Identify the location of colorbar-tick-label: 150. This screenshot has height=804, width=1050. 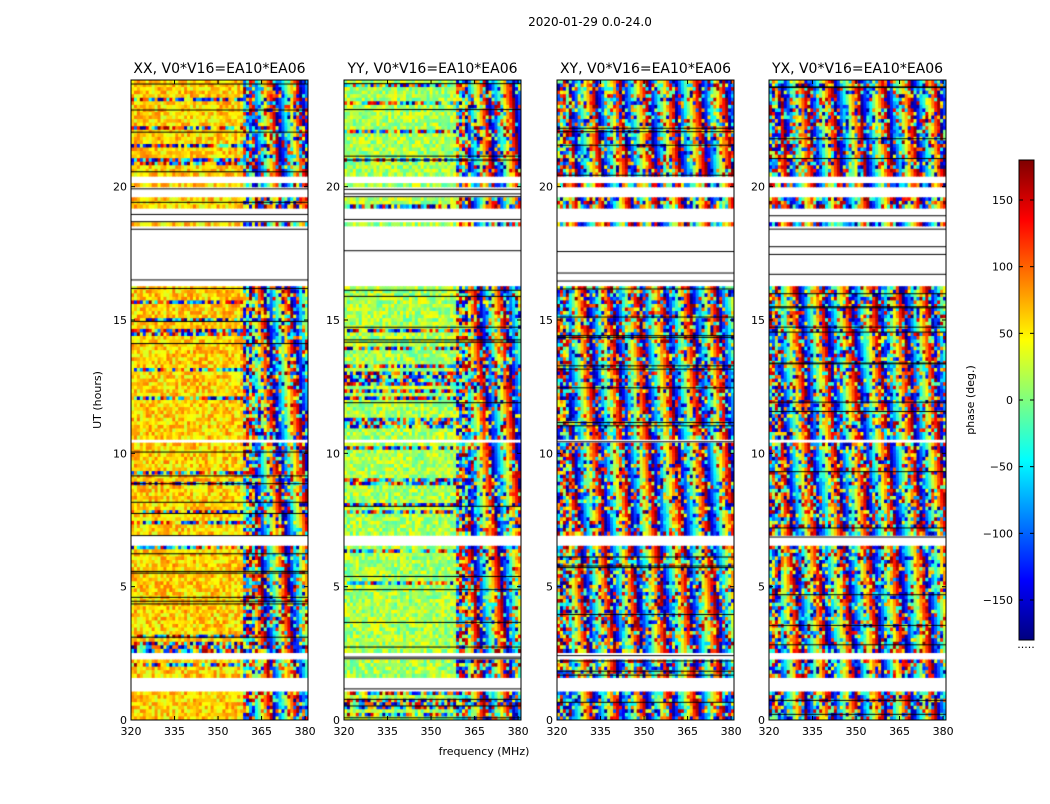
(1002, 200).